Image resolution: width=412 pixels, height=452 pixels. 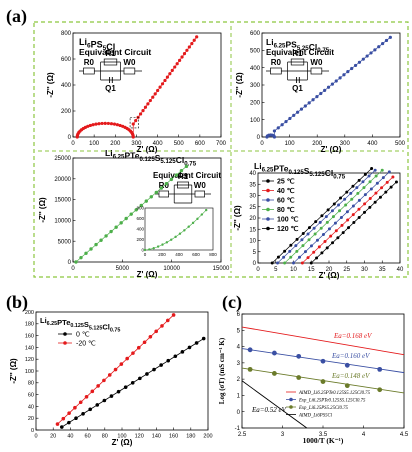 What do you see at coordinates (110, 88) in the screenshot?
I see `a1-circuit-q1-label: Q1` at bounding box center [110, 88].